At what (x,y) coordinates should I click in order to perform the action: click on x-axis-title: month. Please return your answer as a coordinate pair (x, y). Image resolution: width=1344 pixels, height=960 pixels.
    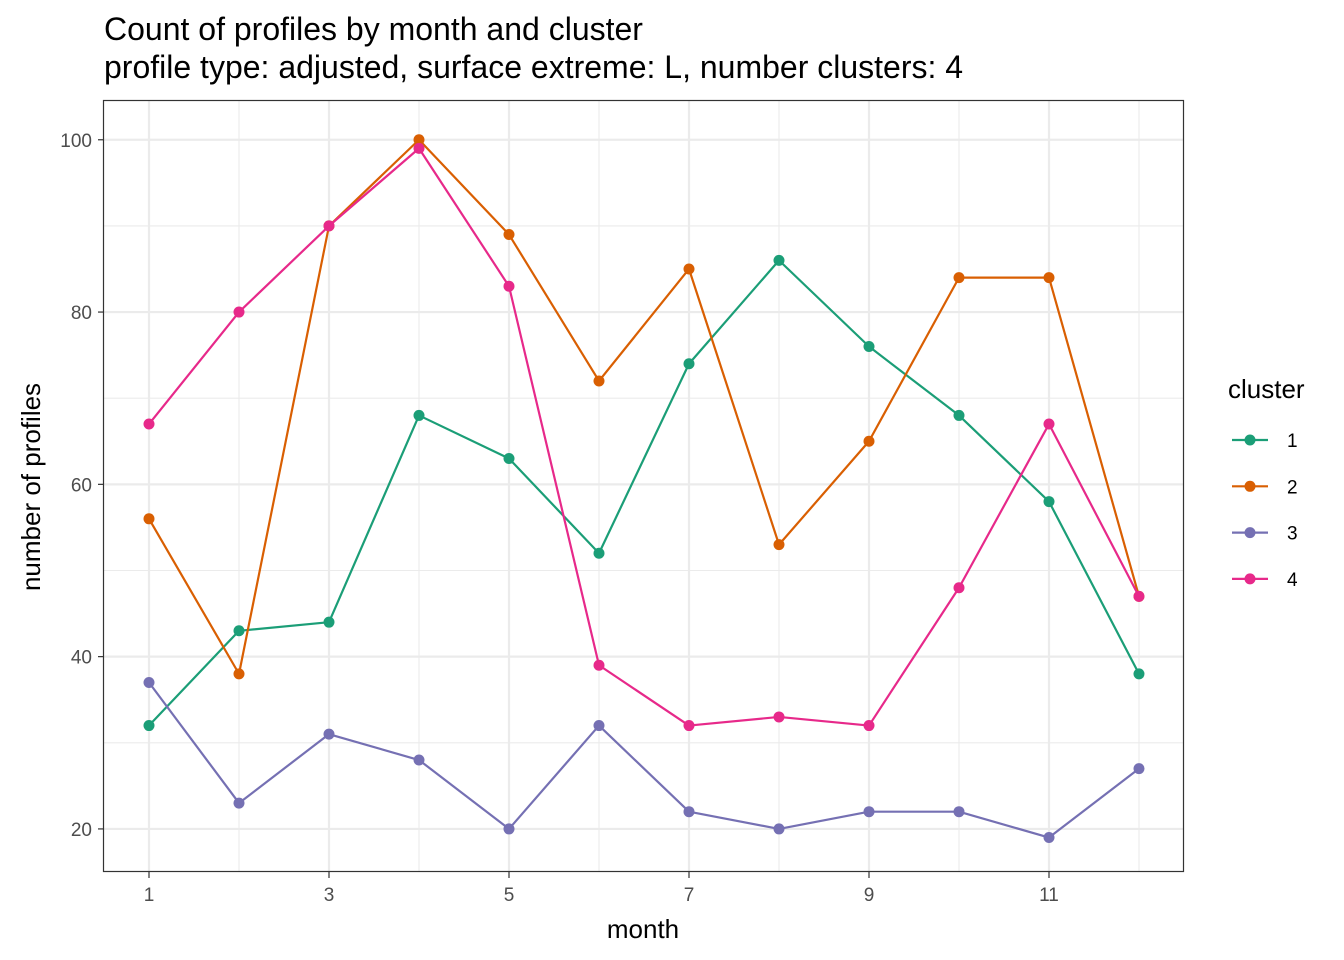
    Looking at the image, I should click on (643, 929).